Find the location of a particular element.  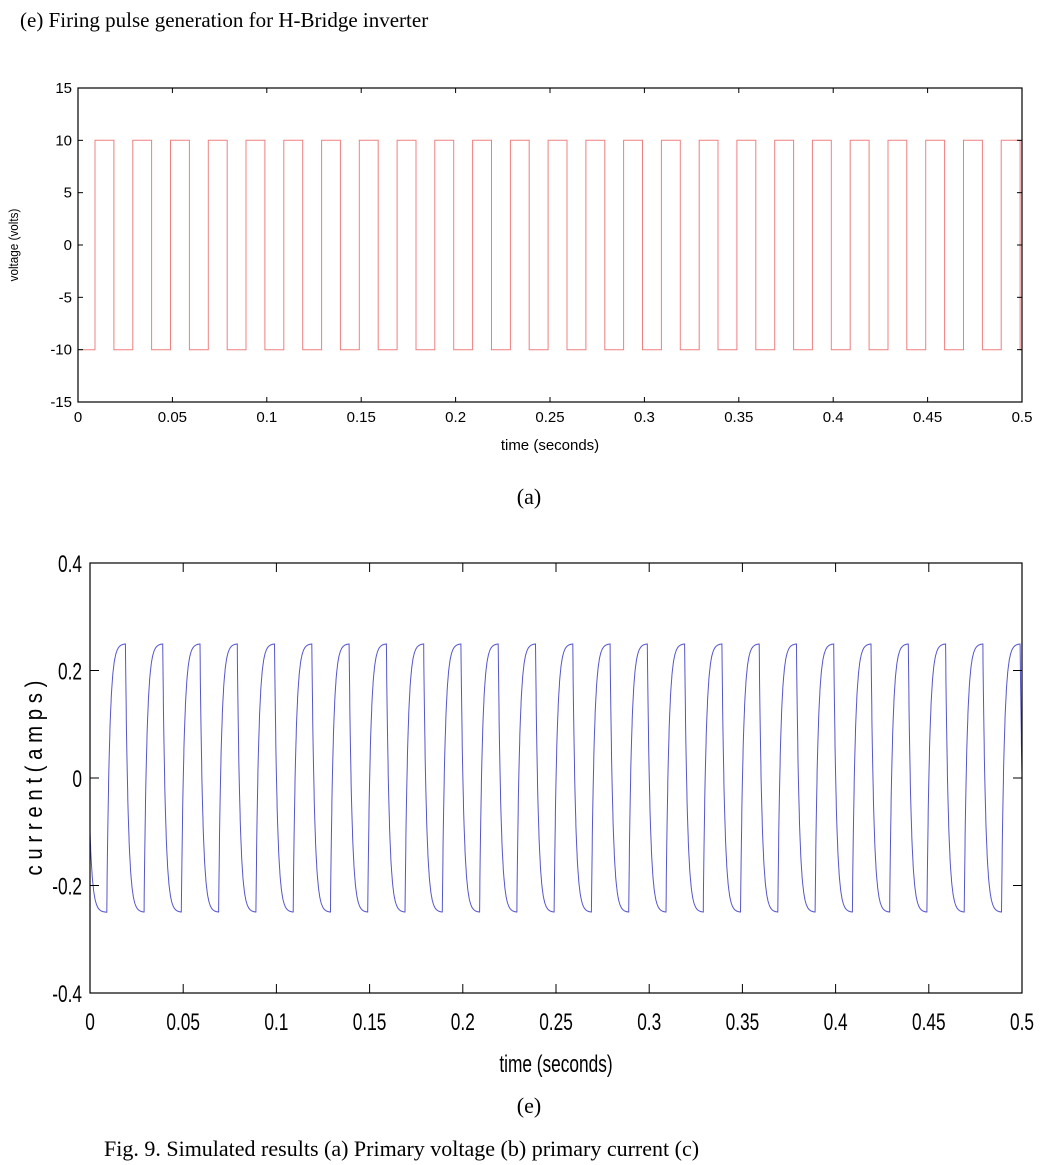

subfigure-label-e: (e) is located at coordinates (529, 1105).